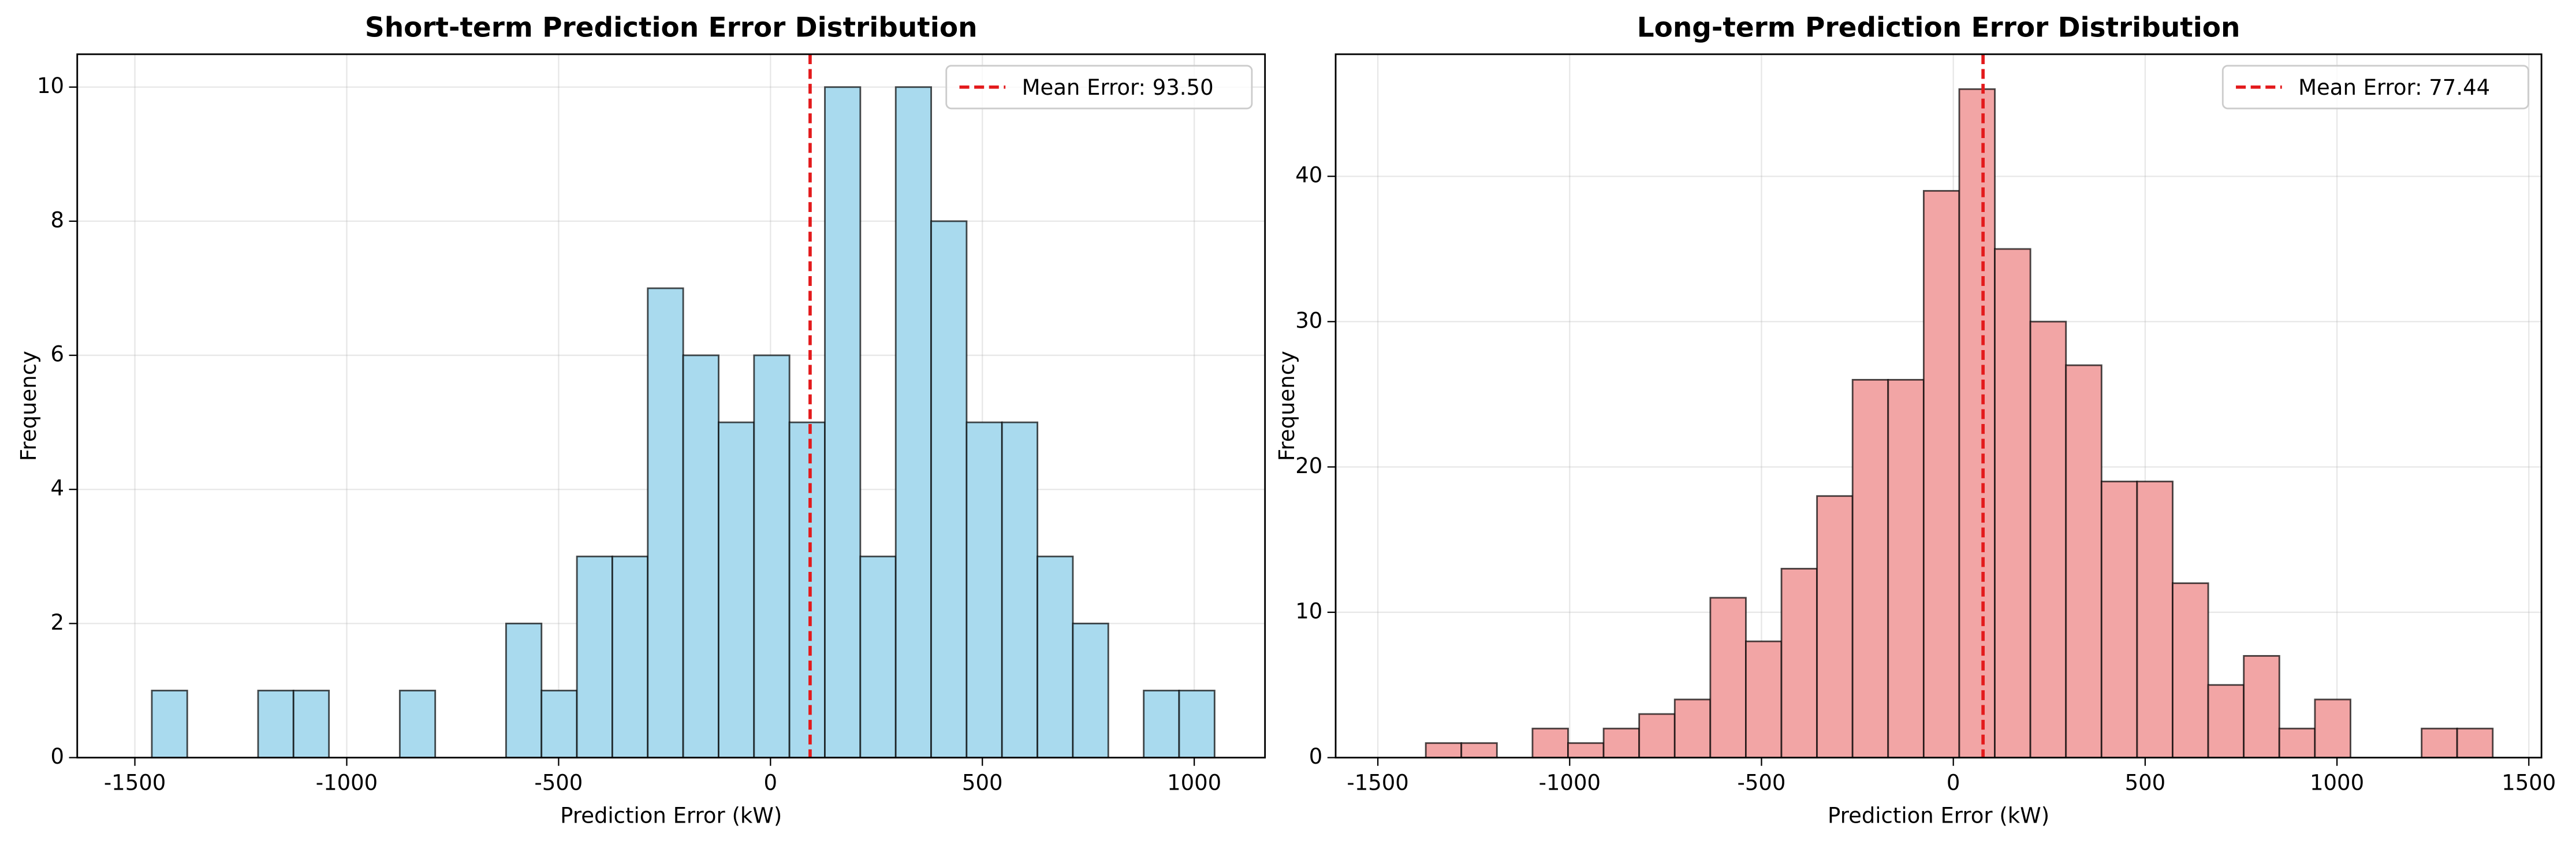 The height and width of the screenshot is (848, 2576). Describe the element at coordinates (671, 28) in the screenshot. I see `chart-title: Short-term Prediction Error Distribution` at that location.